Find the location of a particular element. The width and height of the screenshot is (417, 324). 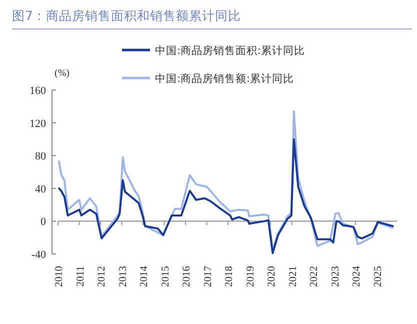

x-tick-label: 2024 is located at coordinates (357, 276).